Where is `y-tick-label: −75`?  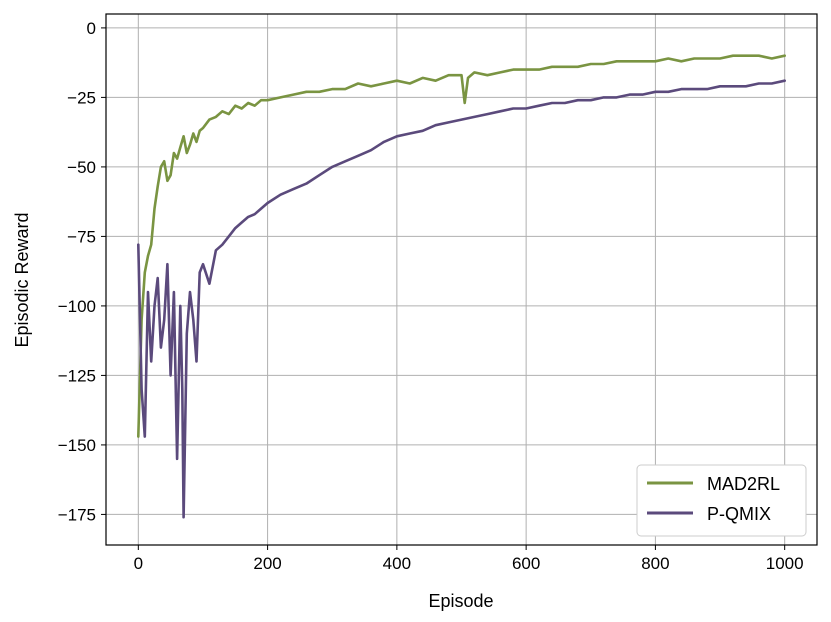 y-tick-label: −75 is located at coordinates (81, 236).